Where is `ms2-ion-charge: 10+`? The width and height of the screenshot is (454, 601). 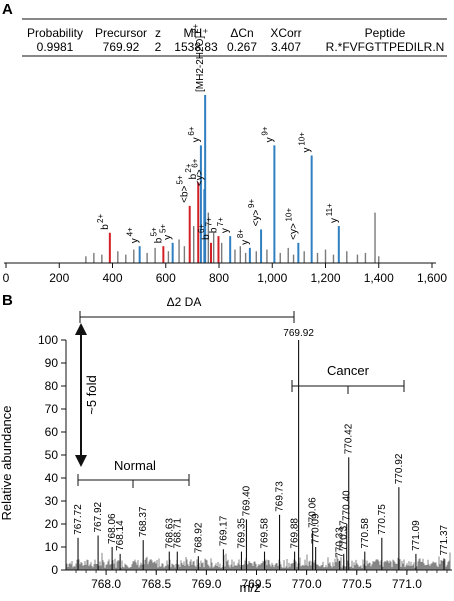 ms2-ion-charge: 10+ is located at coordinates (302, 139).